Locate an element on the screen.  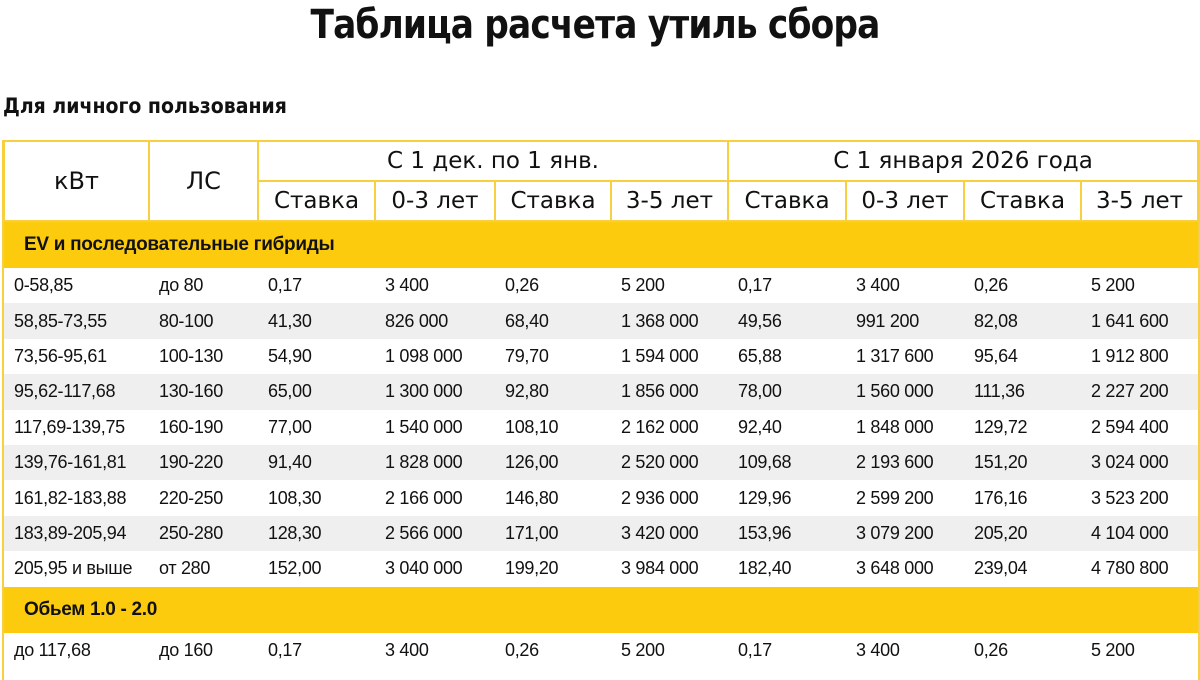
table-cell: 1 300 000 is located at coordinates (435, 392).